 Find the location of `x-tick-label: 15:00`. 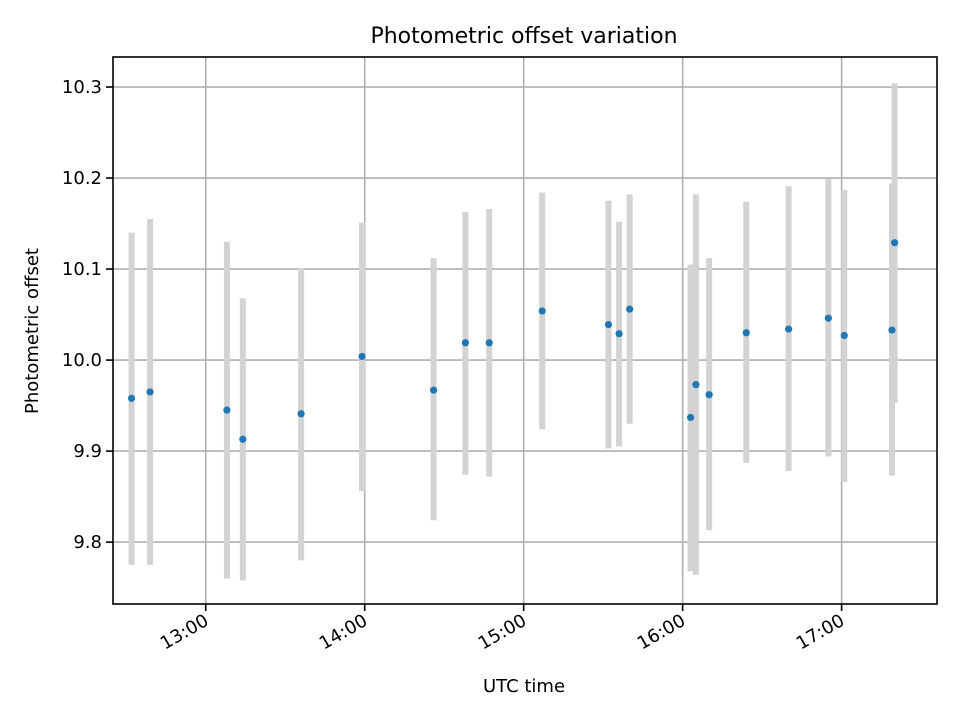

x-tick-label: 15:00 is located at coordinates (502, 632).